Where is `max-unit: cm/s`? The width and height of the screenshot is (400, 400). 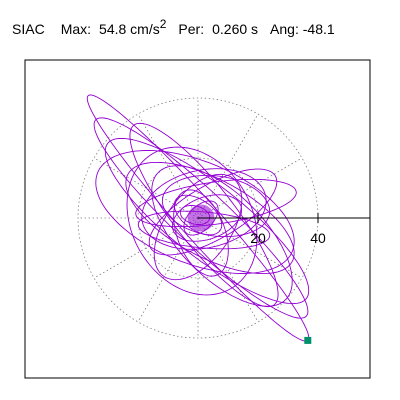 max-unit: cm/s is located at coordinates (145, 29).